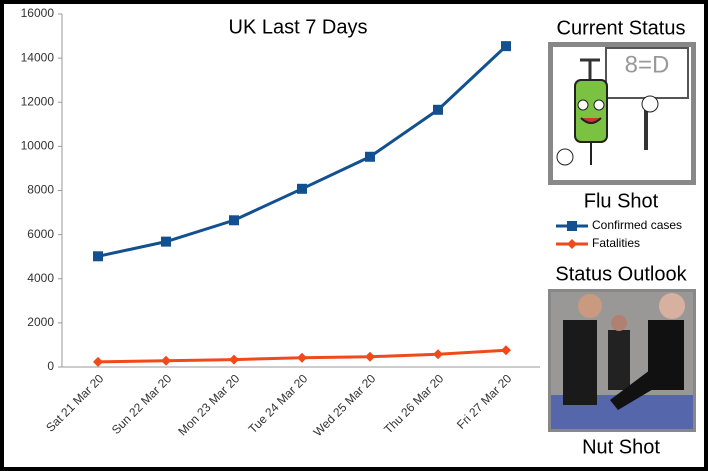 Image resolution: width=708 pixels, height=471 pixels. I want to click on chart-title: UK Last 7 Days, so click(298, 27).